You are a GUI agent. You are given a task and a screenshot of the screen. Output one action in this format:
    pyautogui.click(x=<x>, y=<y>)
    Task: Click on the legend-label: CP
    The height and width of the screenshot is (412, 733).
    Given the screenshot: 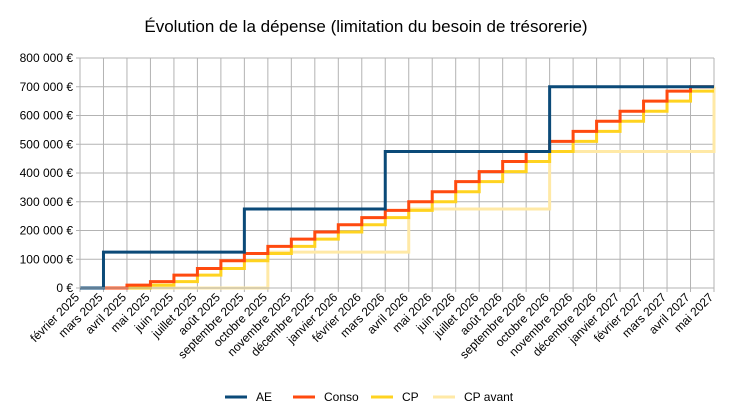 What is the action you would take?
    pyautogui.click(x=410, y=397)
    